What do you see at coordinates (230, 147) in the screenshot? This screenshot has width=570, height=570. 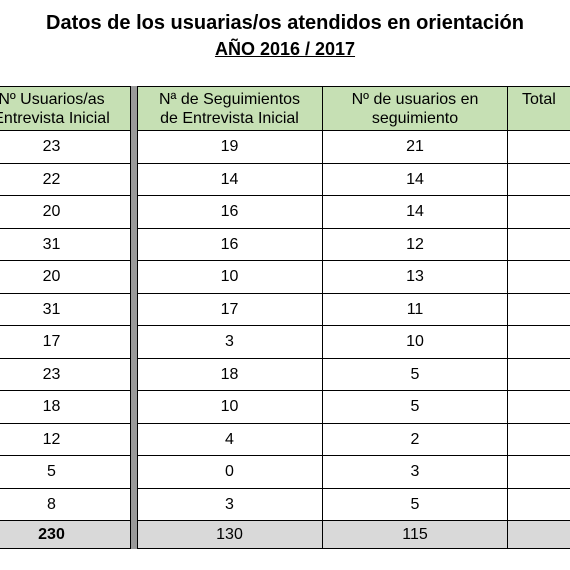 I see `table-cell: 19` at bounding box center [230, 147].